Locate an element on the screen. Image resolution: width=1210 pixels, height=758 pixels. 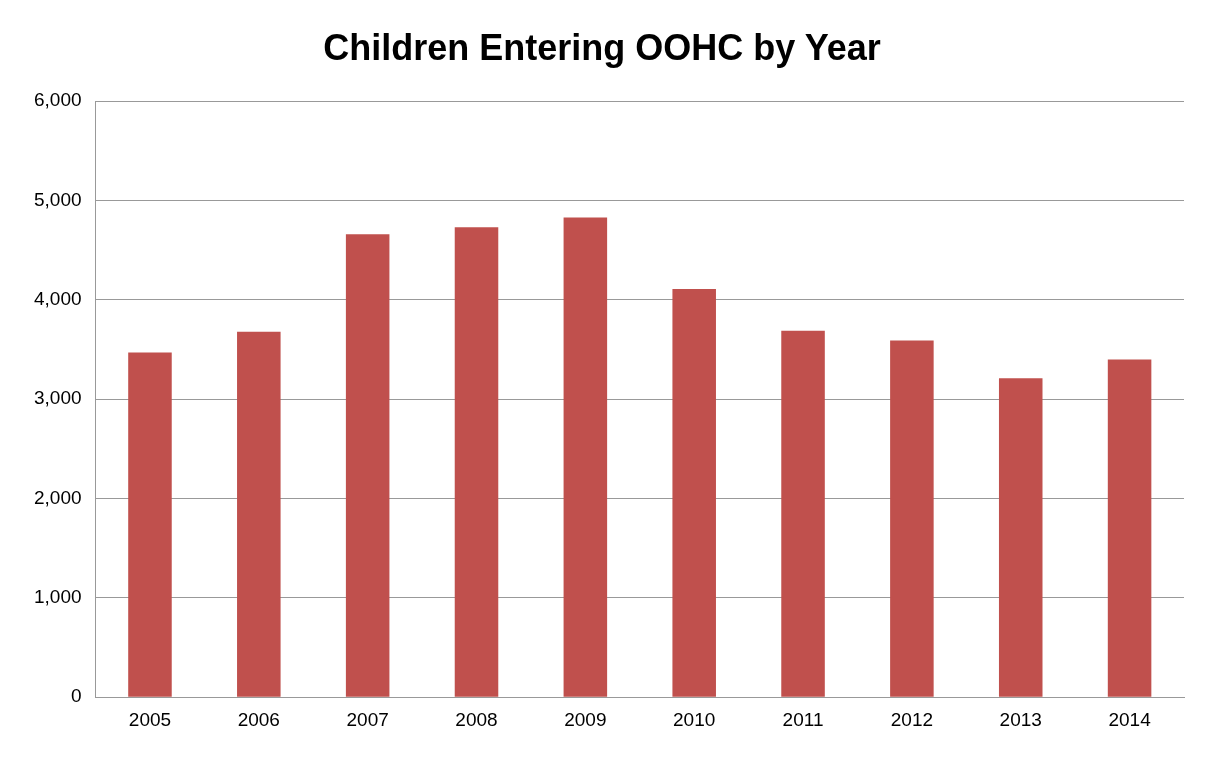
y-tick-label: 5,000 is located at coordinates (58, 199).